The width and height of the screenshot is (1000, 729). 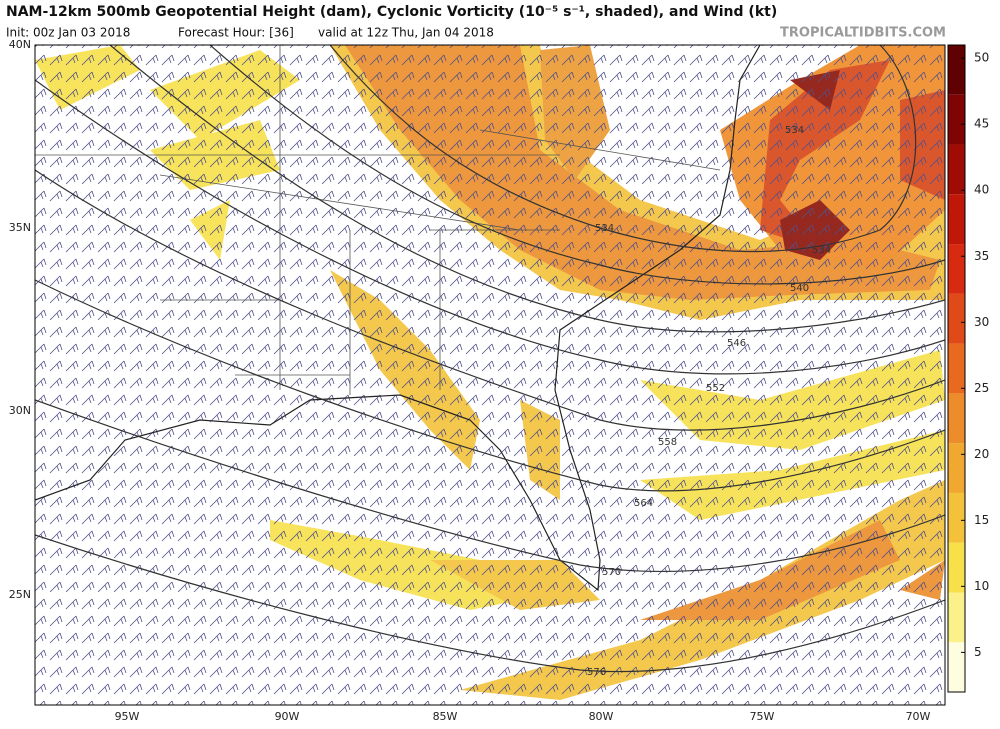 I want to click on colorbar: 5 10 15 20 25 30 35 40 45 50, so click(x=968, y=368).